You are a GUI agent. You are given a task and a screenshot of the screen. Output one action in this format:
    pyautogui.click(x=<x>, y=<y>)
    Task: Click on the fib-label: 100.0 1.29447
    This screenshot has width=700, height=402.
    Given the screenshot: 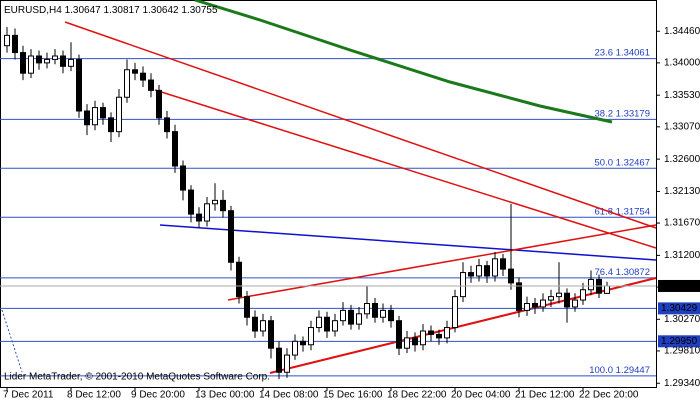 What is the action you would take?
    pyautogui.click(x=619, y=369)
    